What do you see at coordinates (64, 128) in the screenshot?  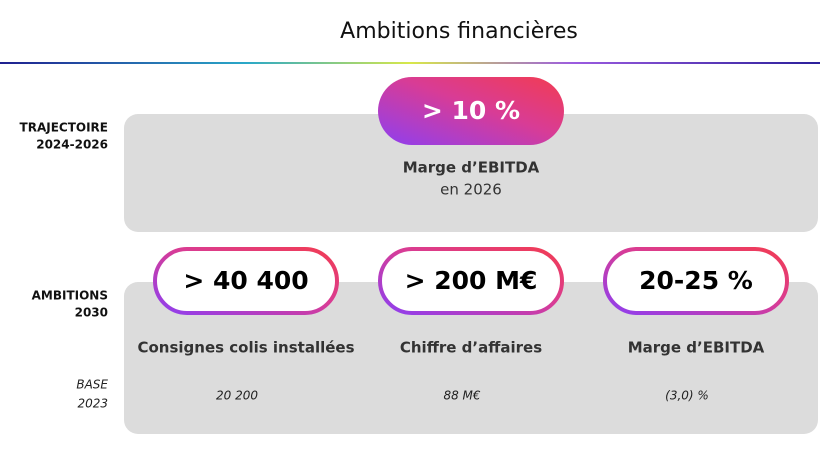 I see `row-label: TRAJECTOIRE` at bounding box center [64, 128].